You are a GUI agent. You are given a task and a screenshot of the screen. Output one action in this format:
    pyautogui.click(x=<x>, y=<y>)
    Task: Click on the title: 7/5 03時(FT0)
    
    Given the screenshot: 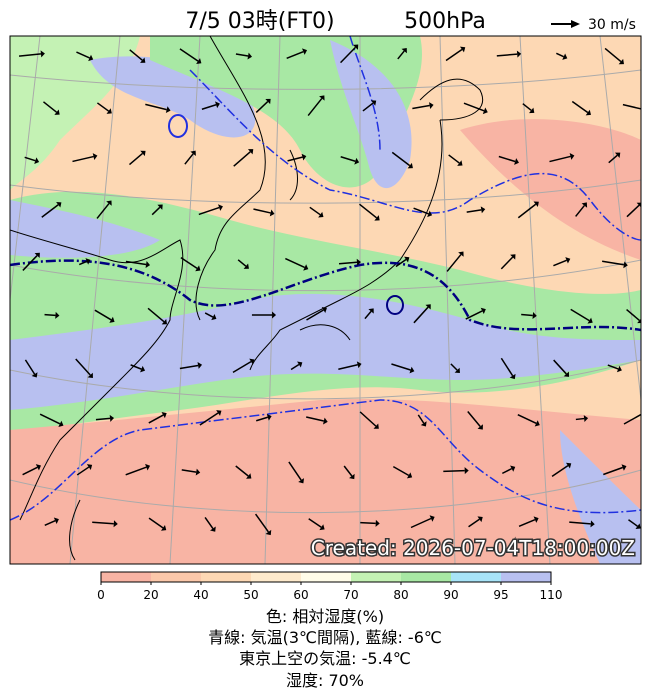 What is the action you would take?
    pyautogui.click(x=259, y=21)
    